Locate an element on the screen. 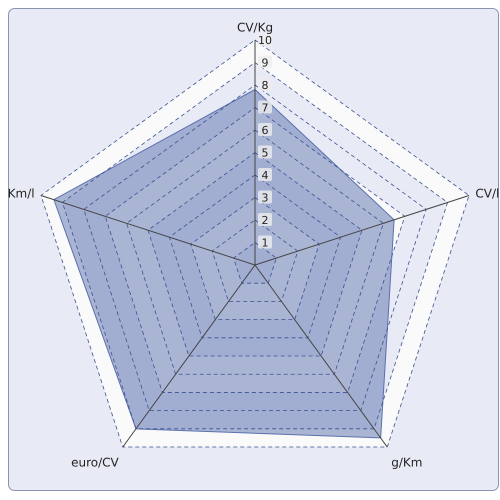 Image resolution: width=500 pixels, height=500 pixels. y-tick-label: 4 is located at coordinates (265, 175).